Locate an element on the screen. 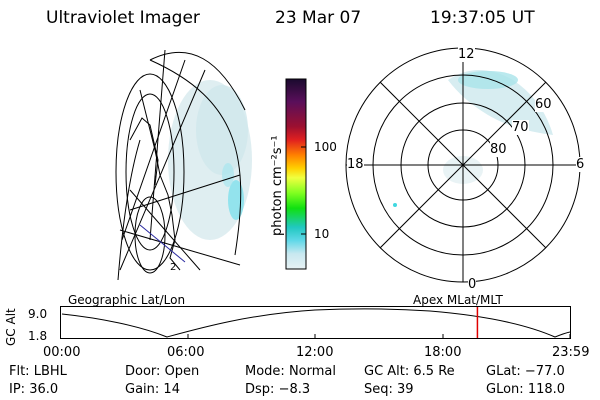  altitude-xtick: 23:59 is located at coordinates (571, 352).